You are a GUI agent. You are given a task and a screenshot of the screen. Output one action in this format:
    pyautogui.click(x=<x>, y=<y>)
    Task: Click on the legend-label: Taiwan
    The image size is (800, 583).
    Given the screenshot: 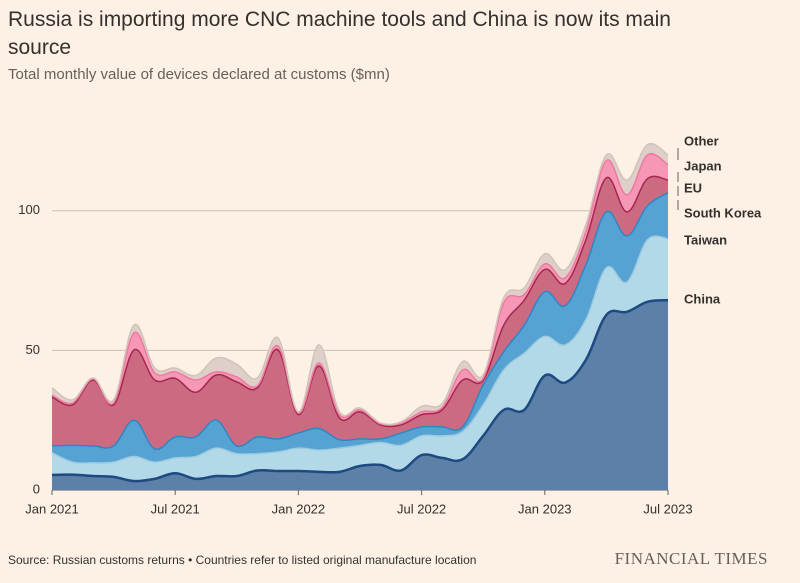 What is the action you would take?
    pyautogui.click(x=705, y=239)
    